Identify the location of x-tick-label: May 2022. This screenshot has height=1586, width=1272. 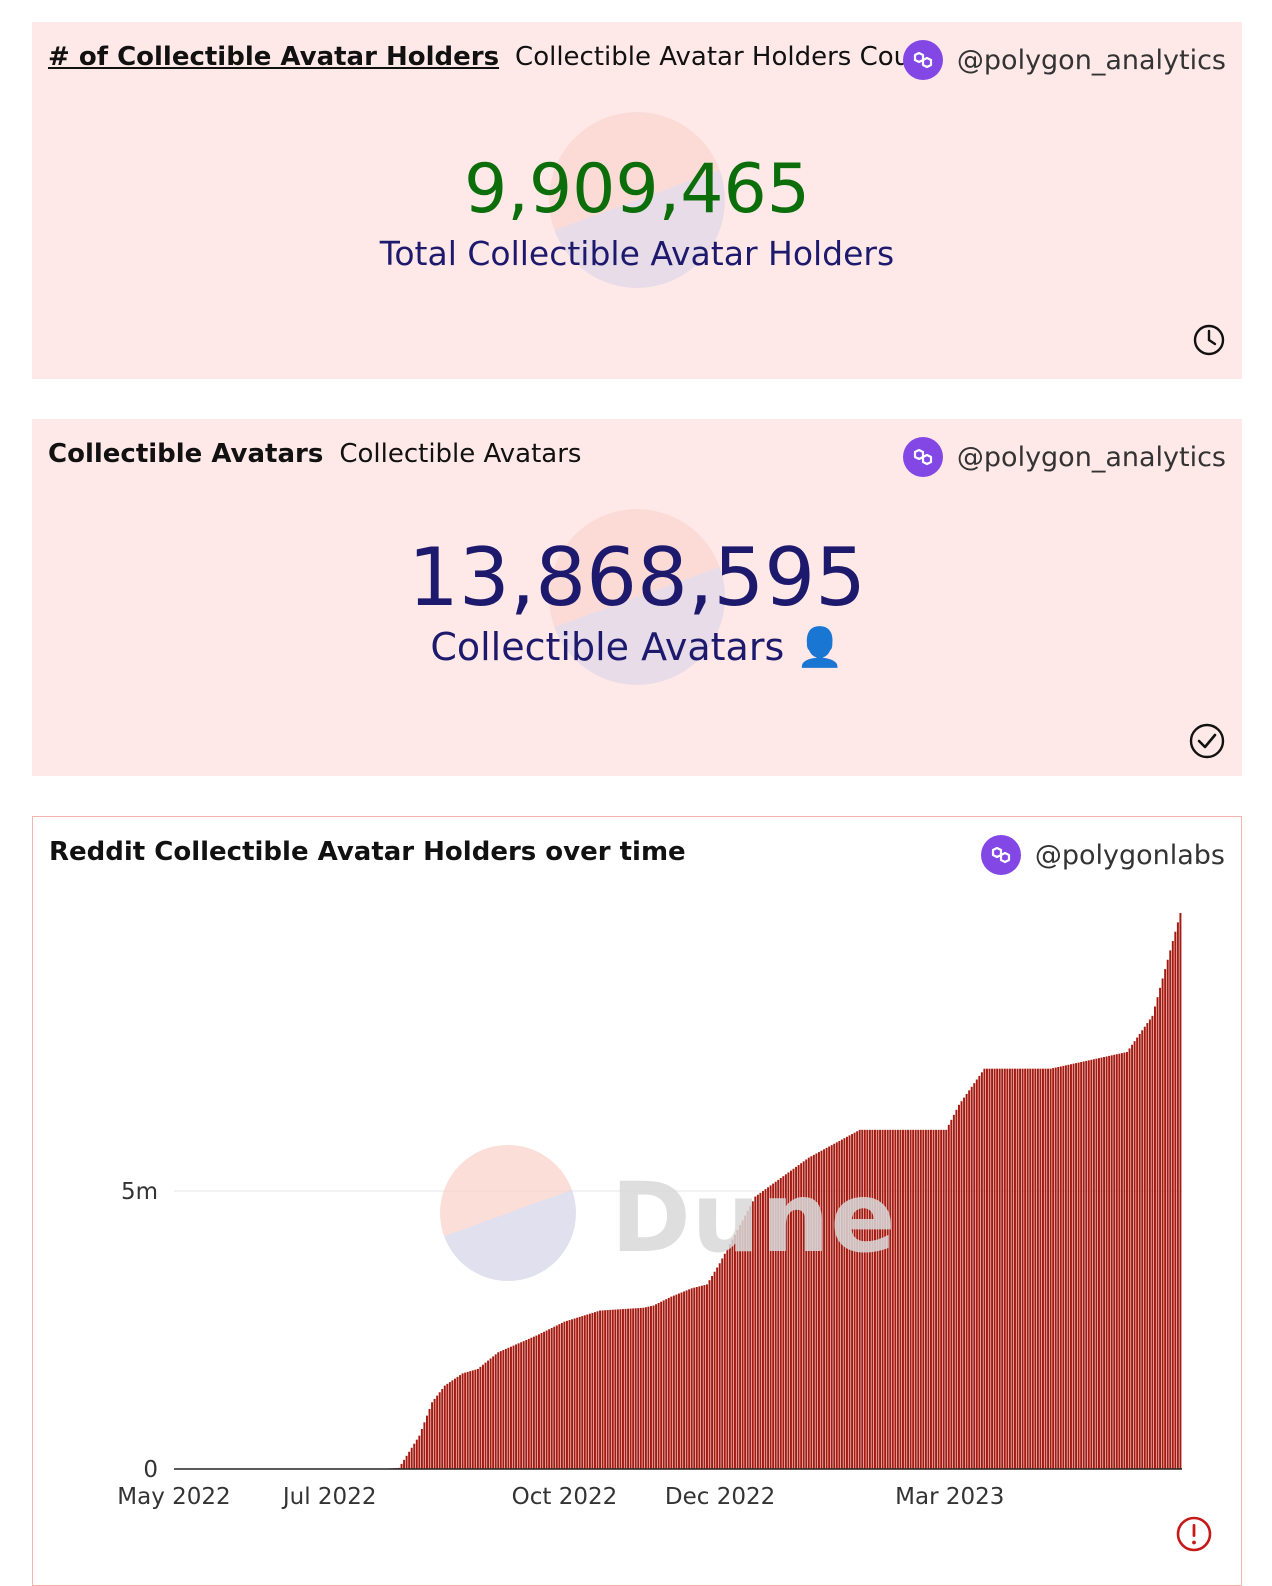
(173, 1497).